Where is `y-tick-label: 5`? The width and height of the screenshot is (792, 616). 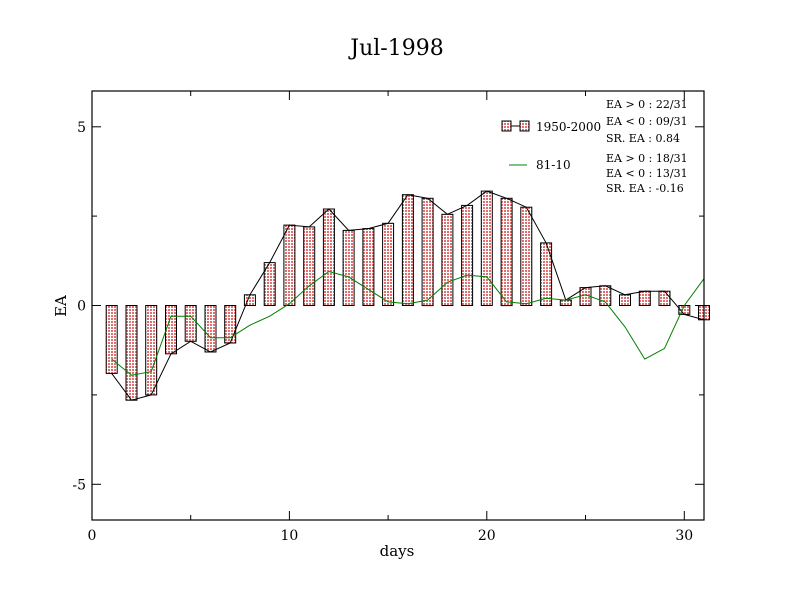 y-tick-label: 5 is located at coordinates (81, 128).